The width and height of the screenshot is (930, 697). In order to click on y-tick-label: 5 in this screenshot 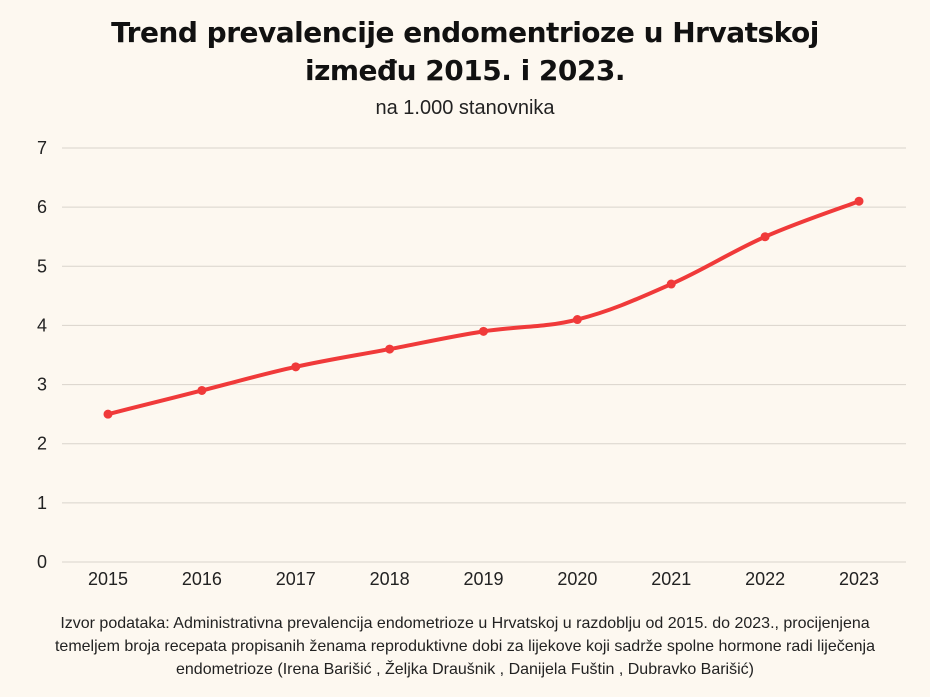, I will do `click(42, 266)`.